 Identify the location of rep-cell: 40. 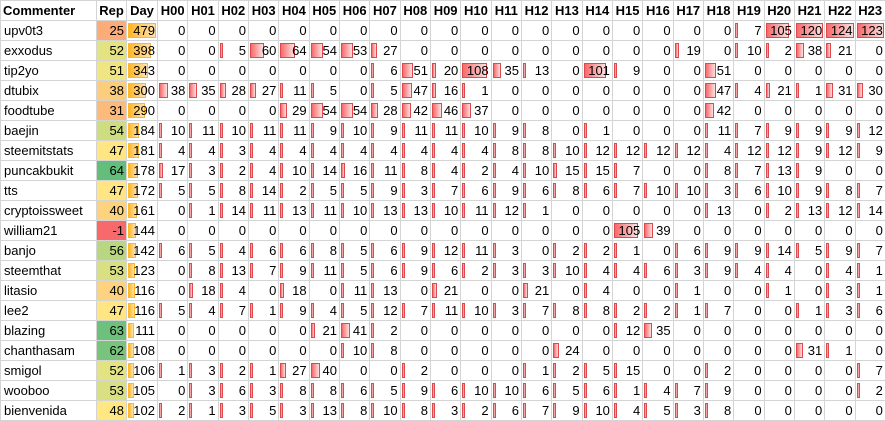
(111, 290).